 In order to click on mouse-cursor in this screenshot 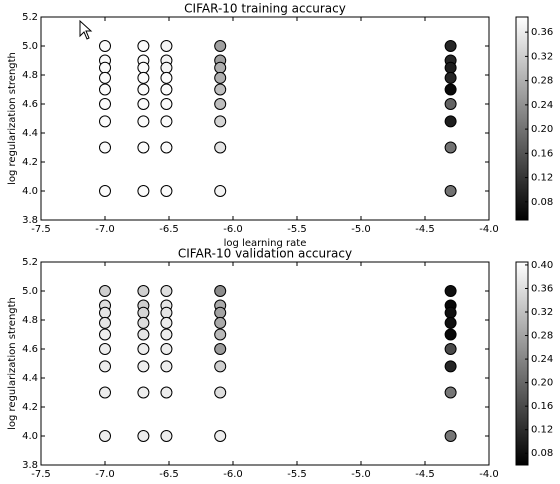, I will do `click(86, 29)`.